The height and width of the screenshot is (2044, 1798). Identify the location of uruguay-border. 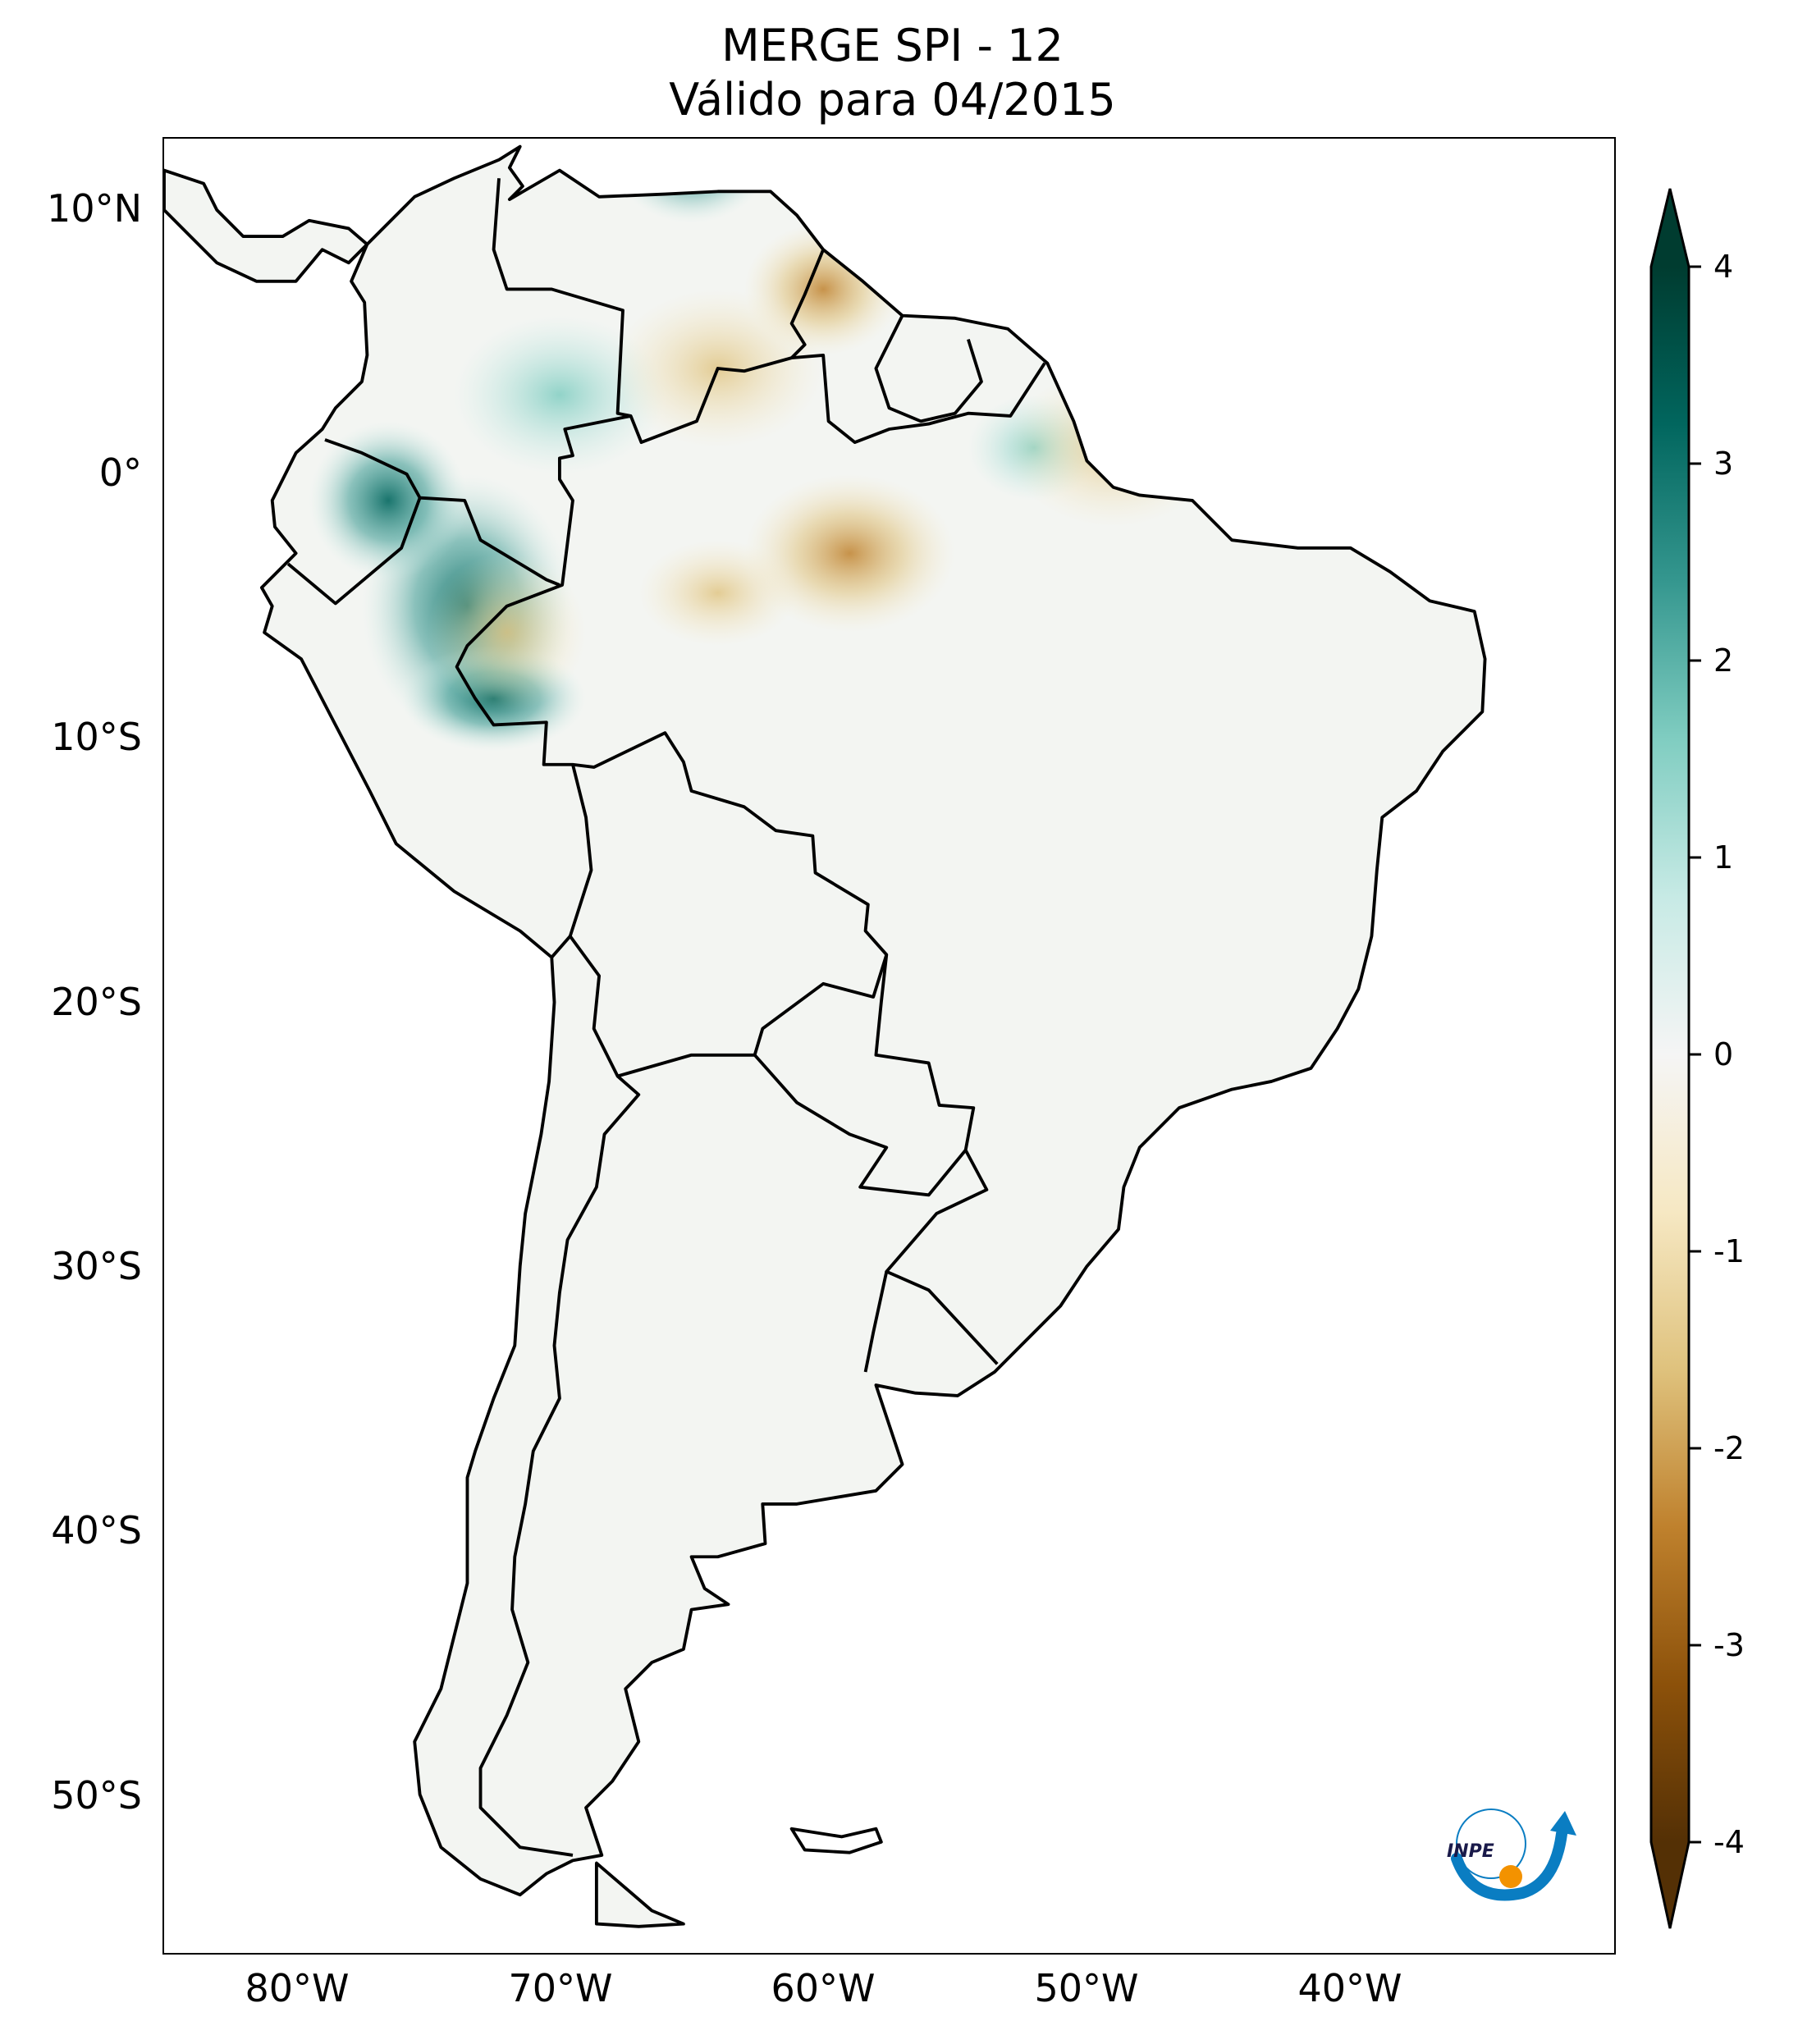
(876, 1322).